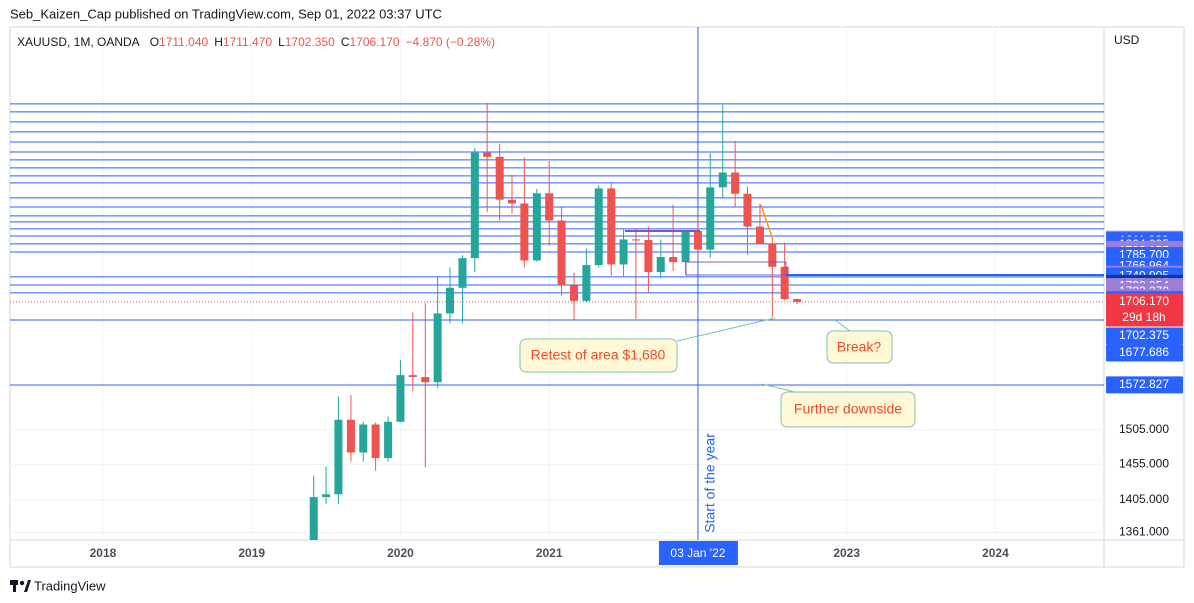  What do you see at coordinates (995, 553) in the screenshot?
I see `x-tick-label: 2024` at bounding box center [995, 553].